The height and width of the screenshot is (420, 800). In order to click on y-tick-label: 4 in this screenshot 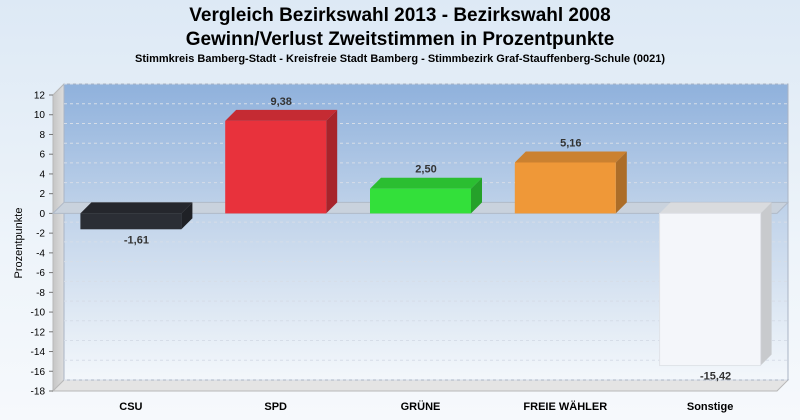, I will do `click(42, 174)`.